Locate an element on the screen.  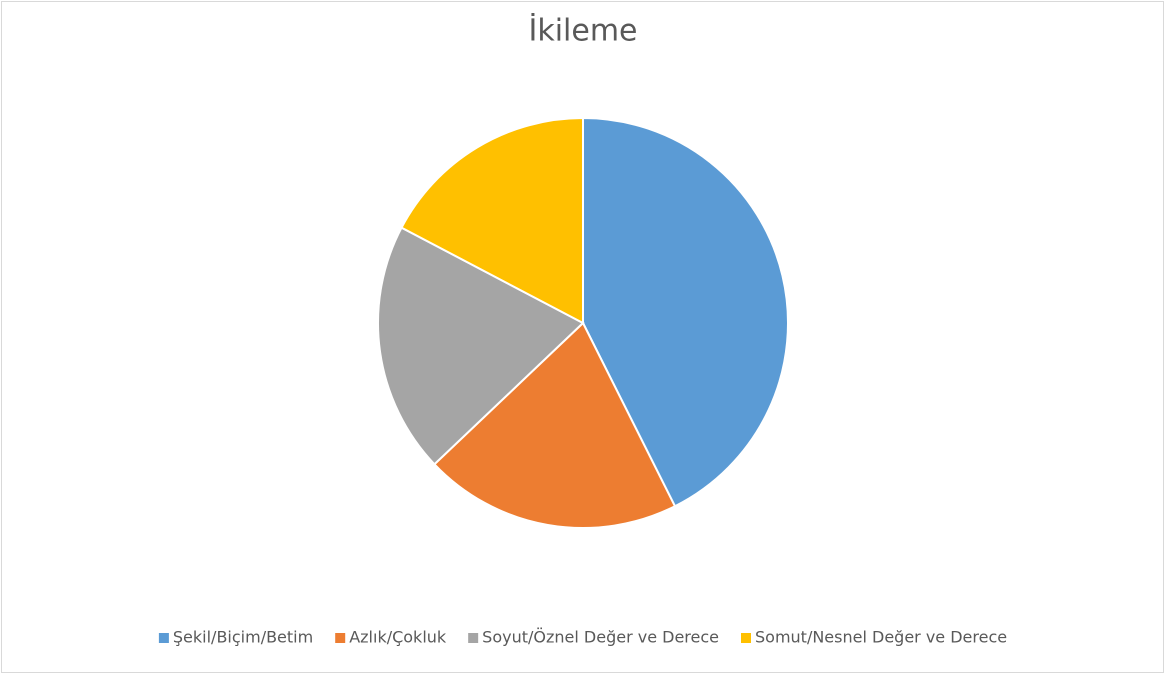
legend-label: Azlık/Çokluk is located at coordinates (398, 637).